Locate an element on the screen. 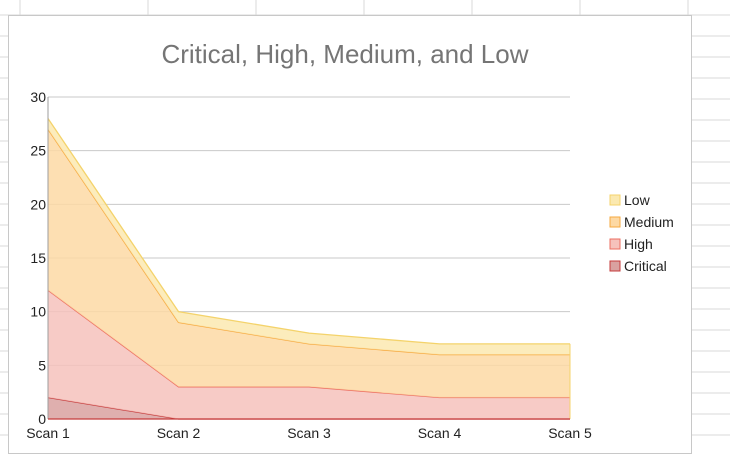  legend-label-critical: Critical is located at coordinates (645, 266).